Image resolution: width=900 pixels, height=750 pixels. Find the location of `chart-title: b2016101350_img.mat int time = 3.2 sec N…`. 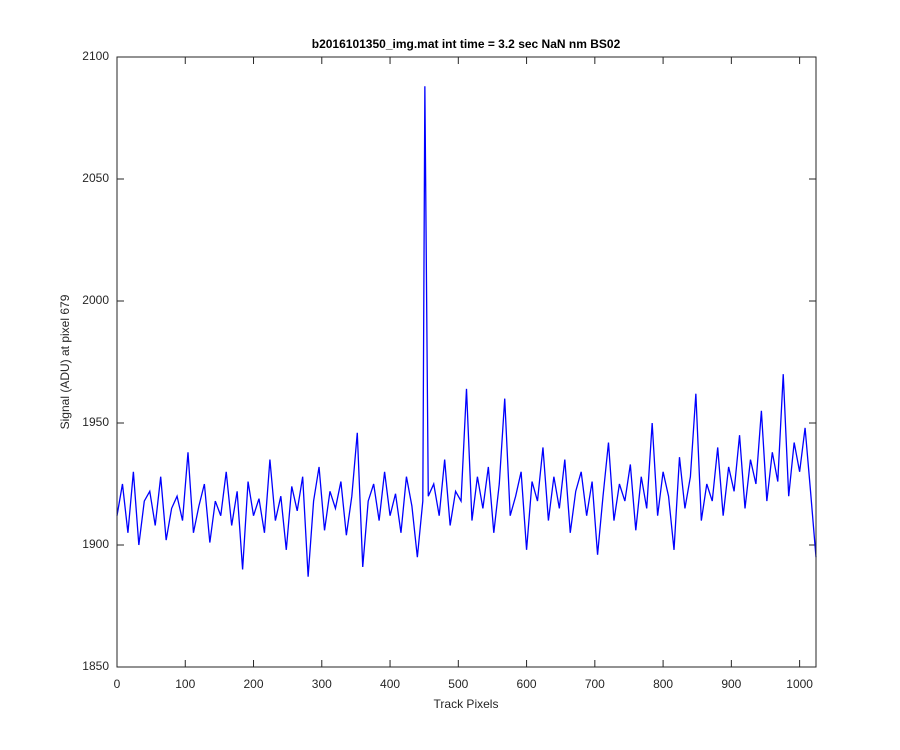

chart-title: b2016101350_img.mat int time = 3.2 sec N… is located at coordinates (466, 44).